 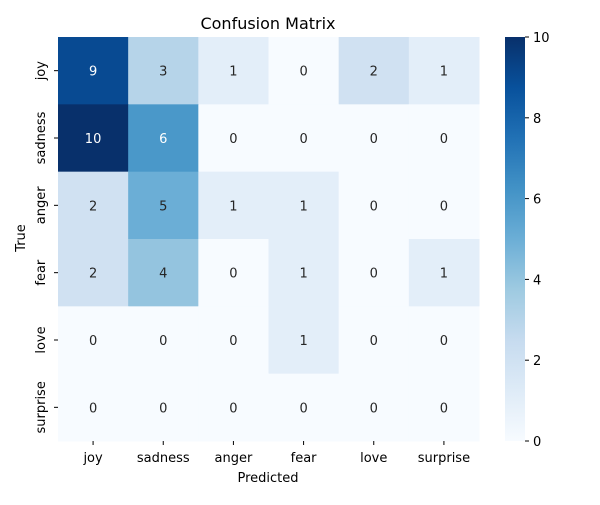 What do you see at coordinates (46, 247) in the screenshot?
I see `y-axis-ticks: joy sadness anger fear love surprise` at bounding box center [46, 247].